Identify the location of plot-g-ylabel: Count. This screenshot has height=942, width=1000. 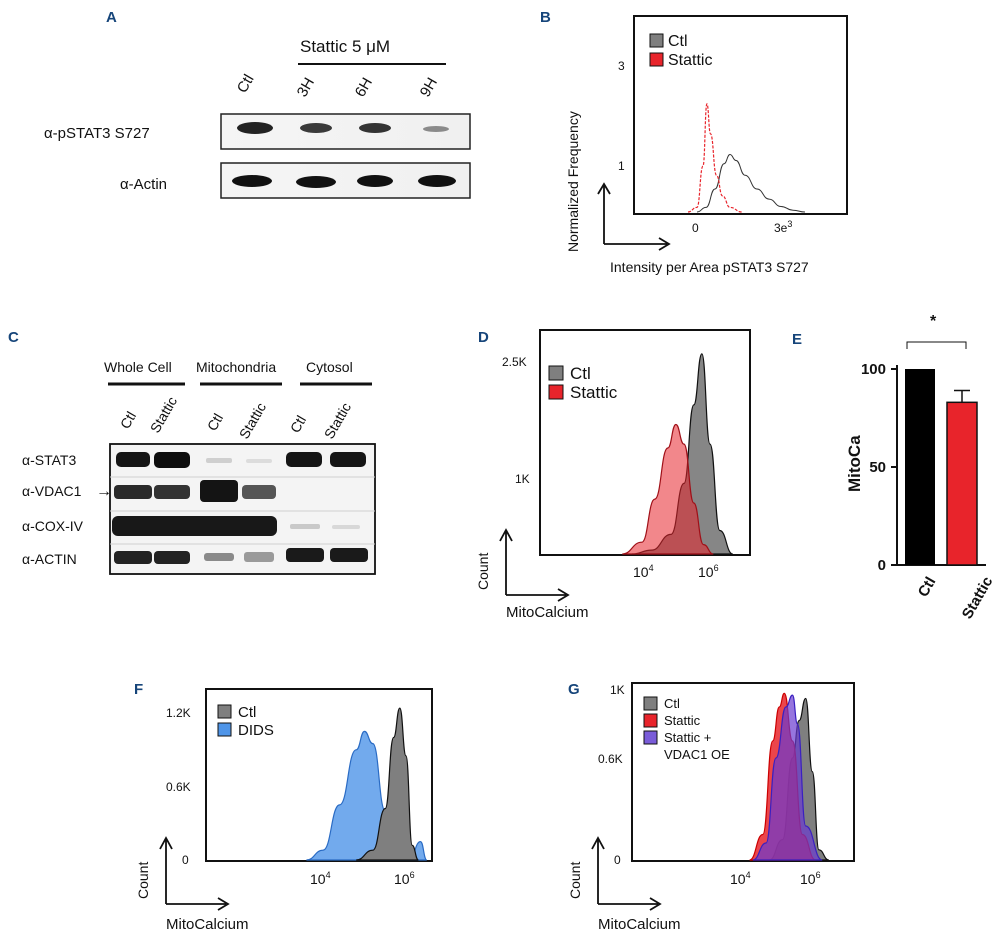
(575, 880).